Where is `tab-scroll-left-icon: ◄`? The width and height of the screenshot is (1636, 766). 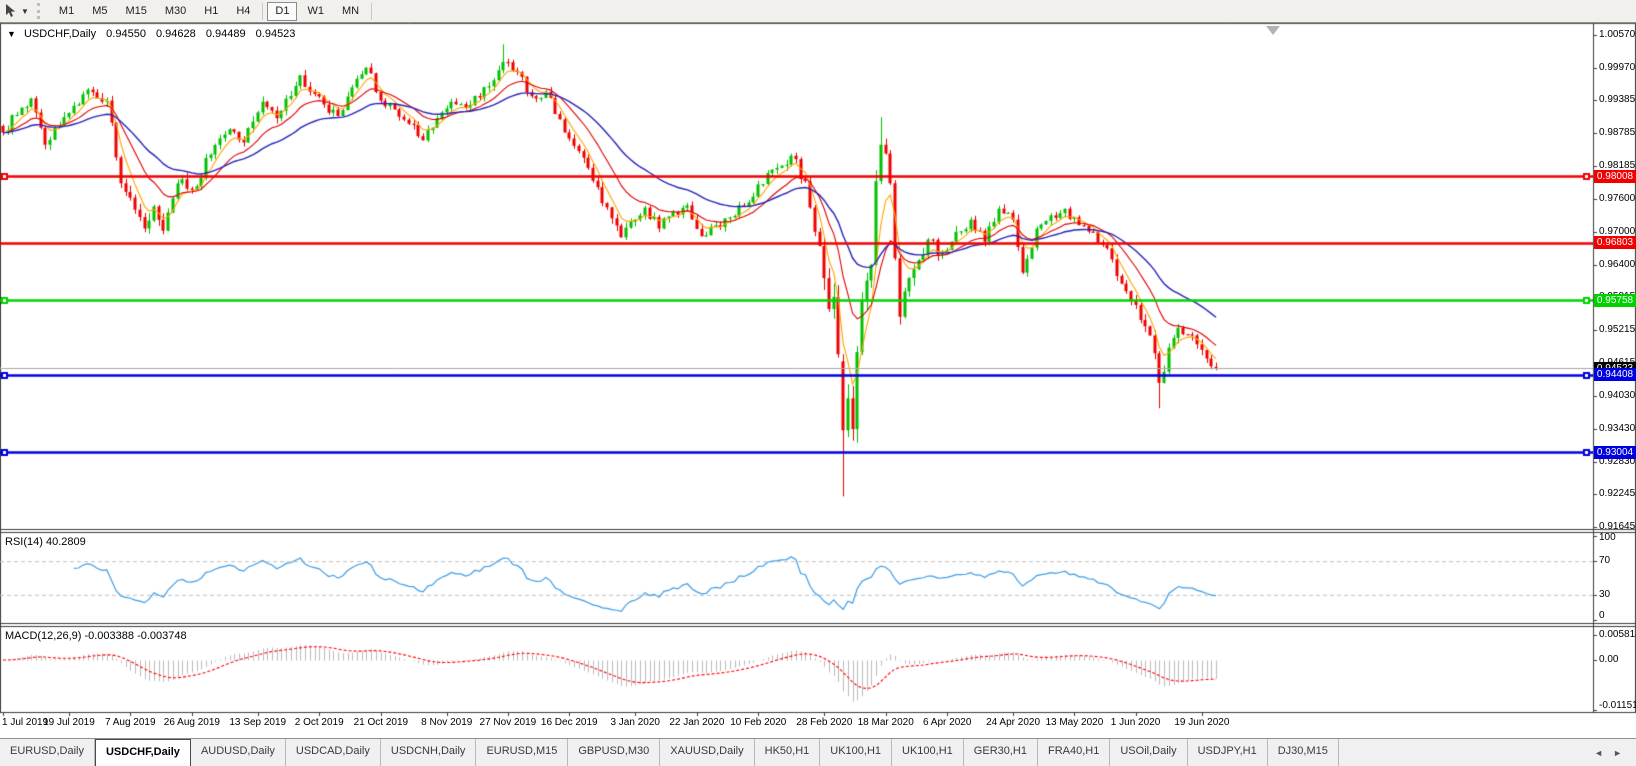 tab-scroll-left-icon: ◄ is located at coordinates (1599, 752).